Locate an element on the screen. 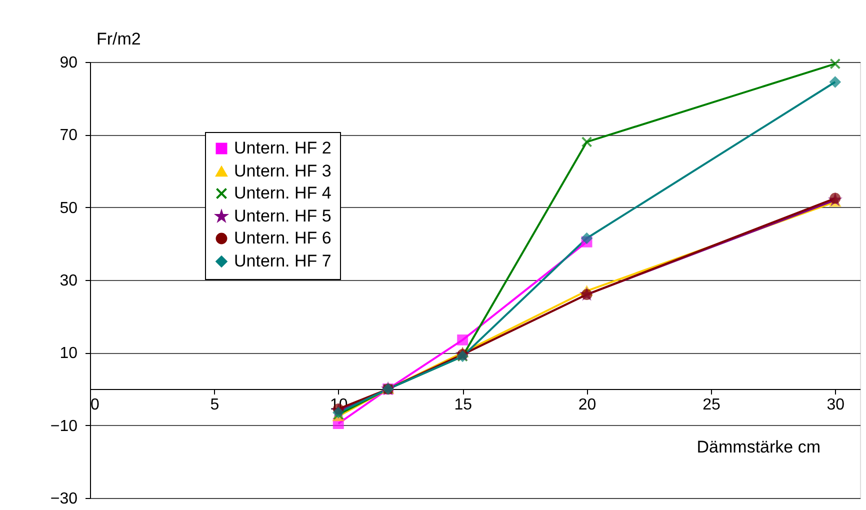 The image size is (866, 510). y-tick-label: 30 is located at coordinates (69, 281).